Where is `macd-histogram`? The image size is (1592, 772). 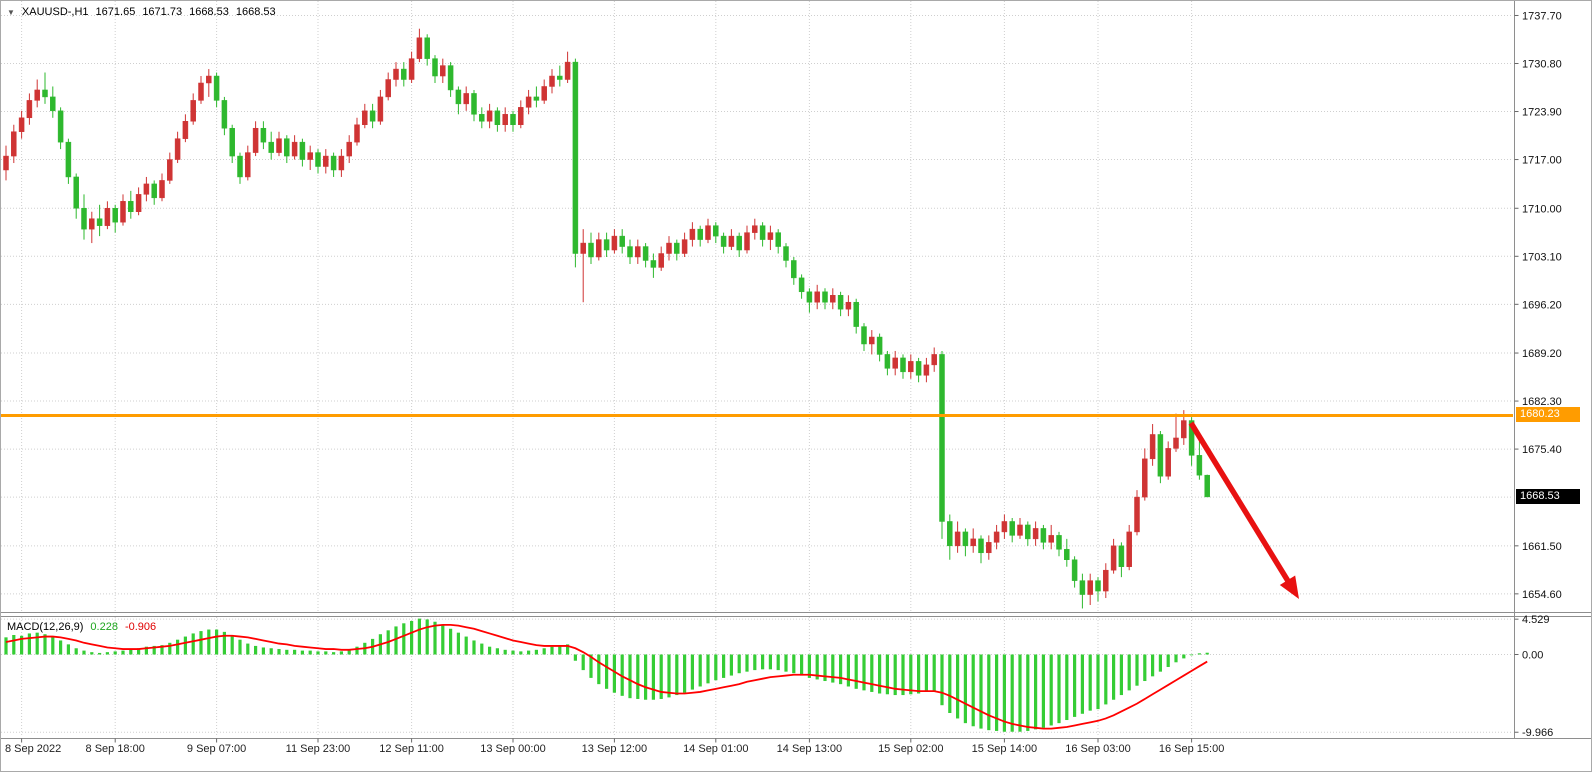
macd-histogram is located at coordinates (606, 675).